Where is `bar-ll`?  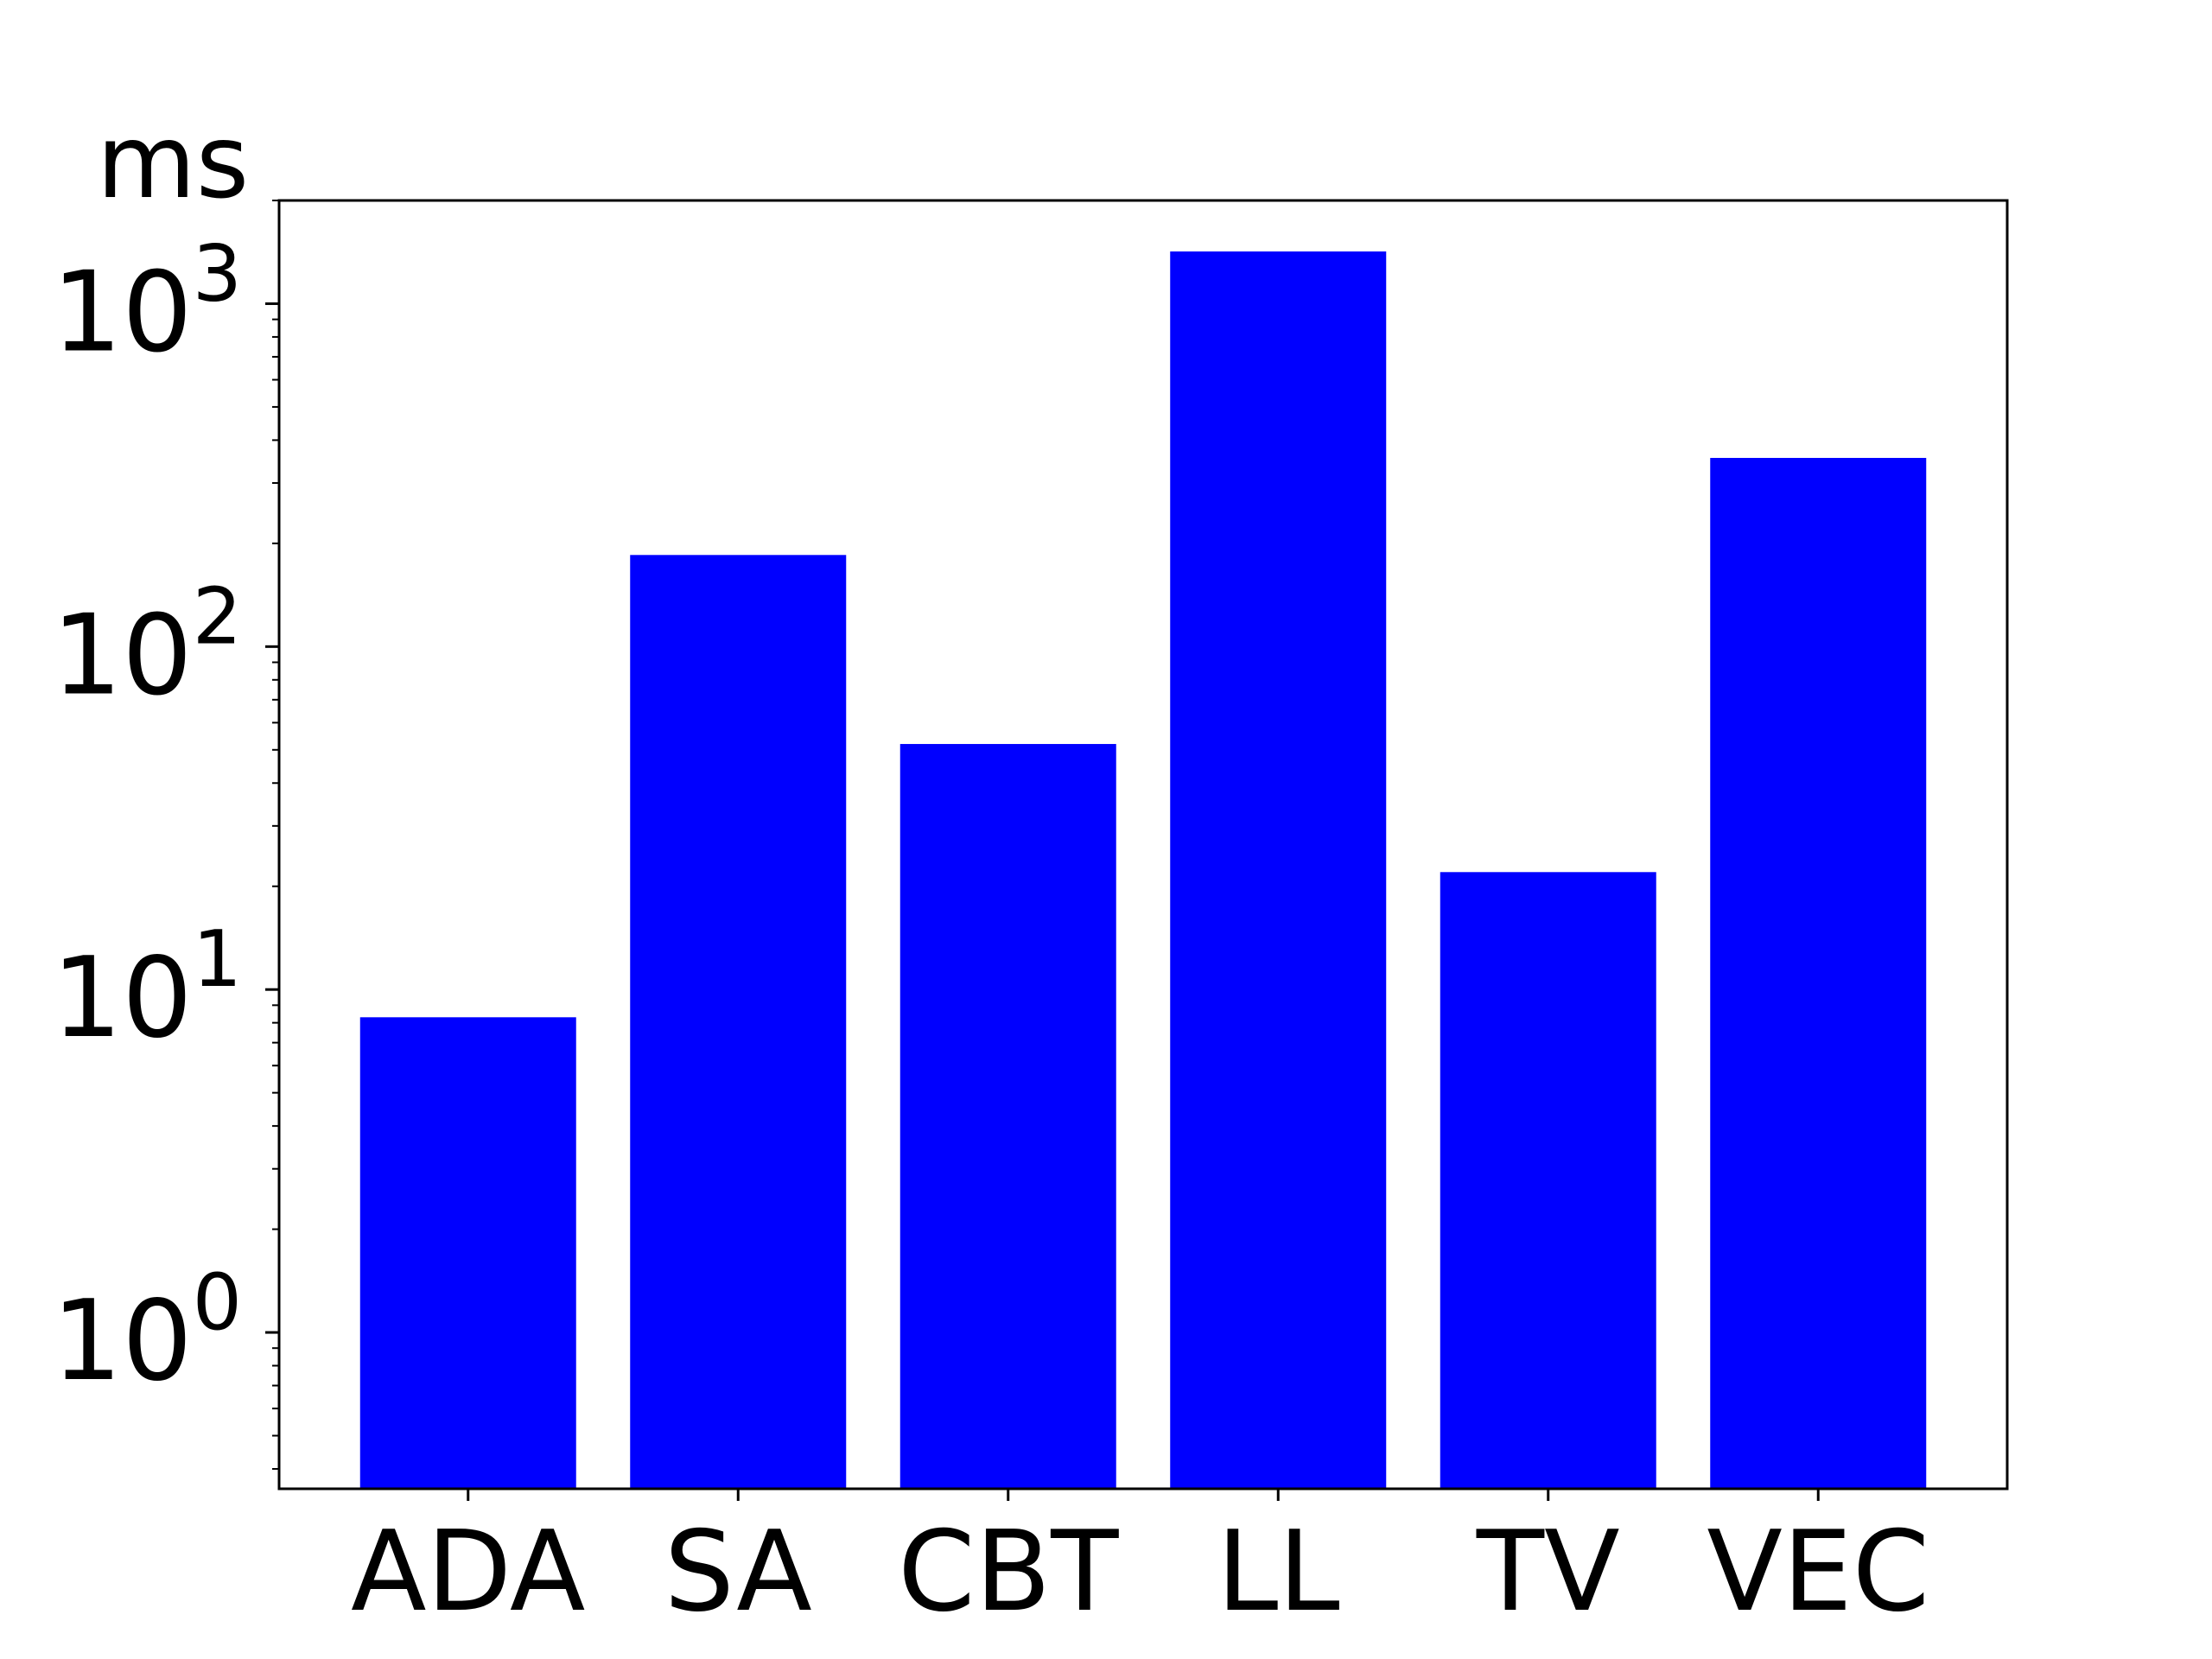
bar-ll is located at coordinates (1278, 870).